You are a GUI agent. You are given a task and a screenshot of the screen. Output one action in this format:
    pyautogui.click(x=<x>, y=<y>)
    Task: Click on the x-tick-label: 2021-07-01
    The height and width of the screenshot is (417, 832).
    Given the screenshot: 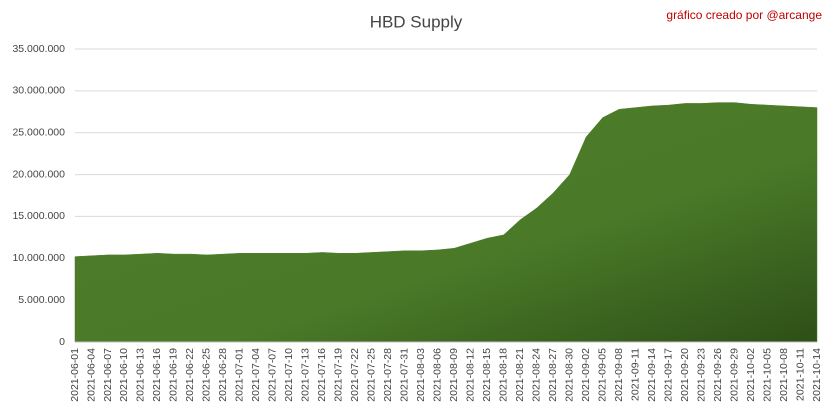 What is the action you would take?
    pyautogui.click(x=240, y=375)
    